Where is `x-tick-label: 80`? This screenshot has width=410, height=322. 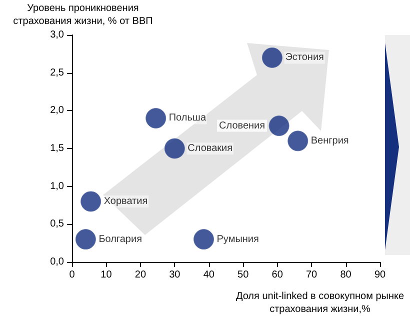
x-tick-label: 80 is located at coordinates (346, 275).